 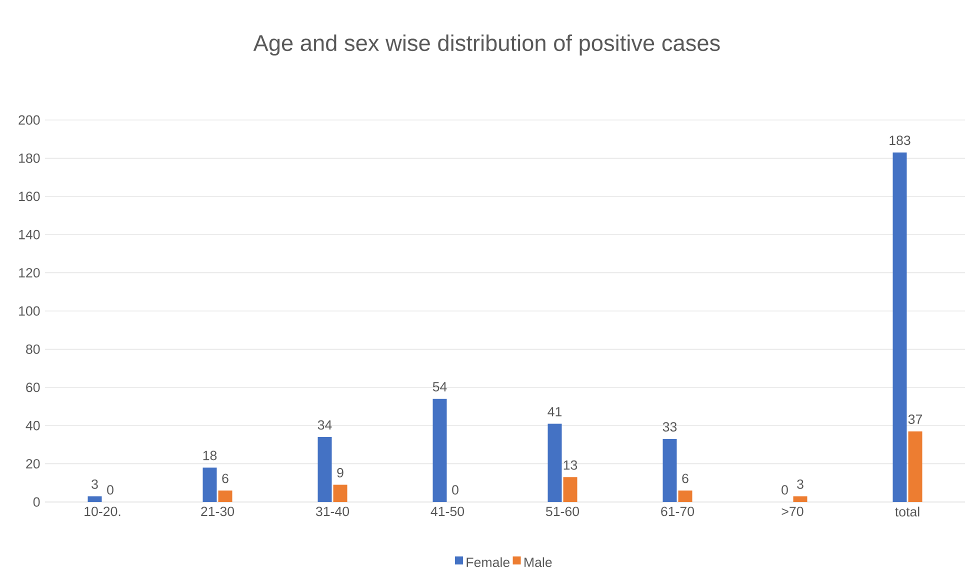 What do you see at coordinates (29, 120) in the screenshot?
I see `y-tick-label: 200` at bounding box center [29, 120].